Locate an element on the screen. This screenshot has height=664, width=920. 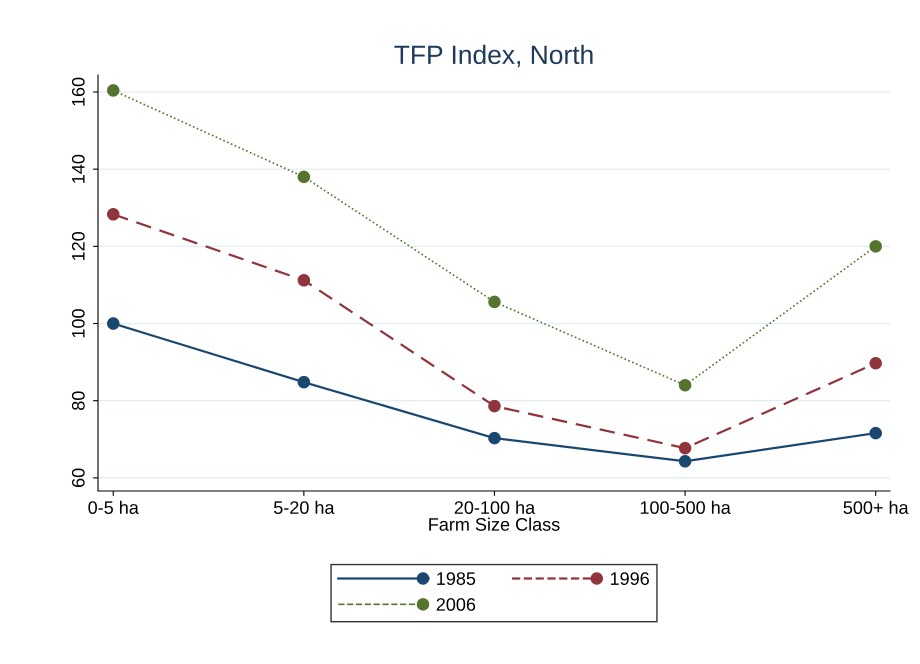
legend-label: 2006 is located at coordinates (456, 604).